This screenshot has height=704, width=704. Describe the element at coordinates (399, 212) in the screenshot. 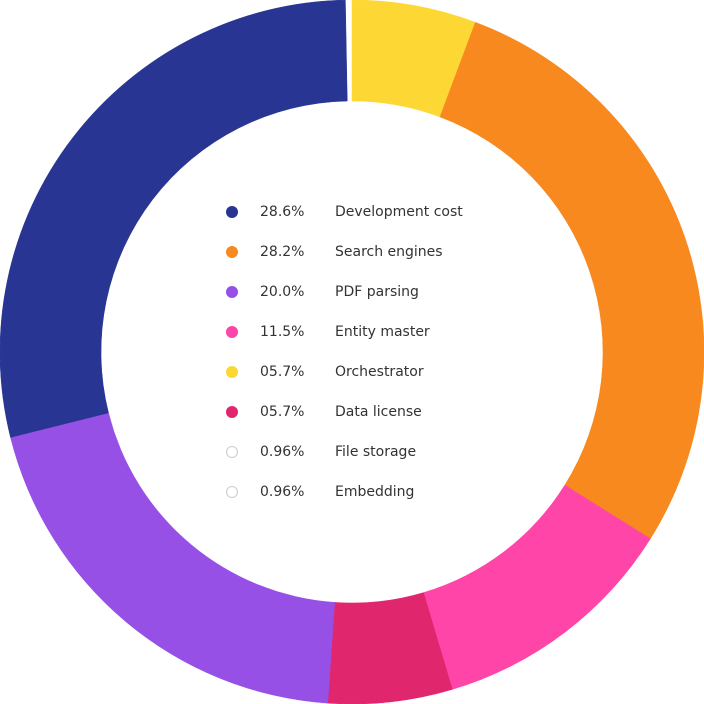

I see `legend-label: Development cost` at that location.